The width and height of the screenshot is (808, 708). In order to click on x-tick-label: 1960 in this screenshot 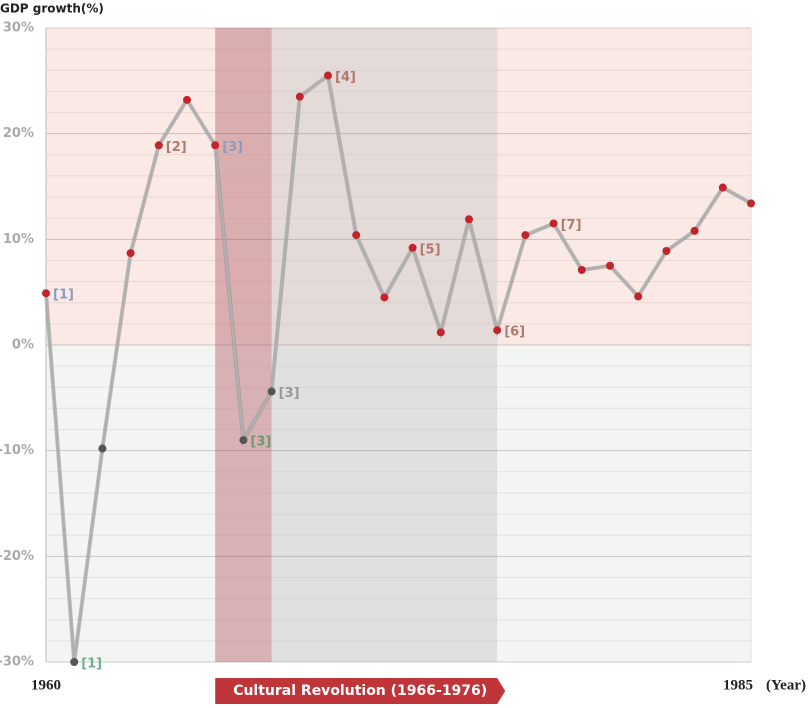, I will do `click(46, 685)`.